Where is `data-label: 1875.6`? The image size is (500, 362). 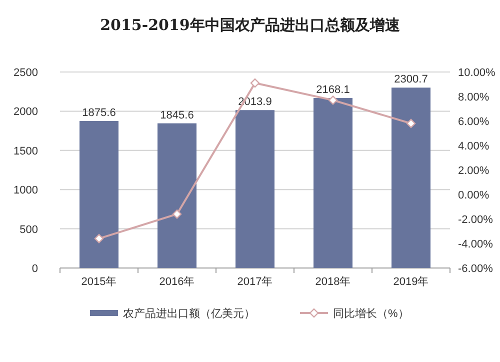 data-label: 1875.6 is located at coordinates (99, 112).